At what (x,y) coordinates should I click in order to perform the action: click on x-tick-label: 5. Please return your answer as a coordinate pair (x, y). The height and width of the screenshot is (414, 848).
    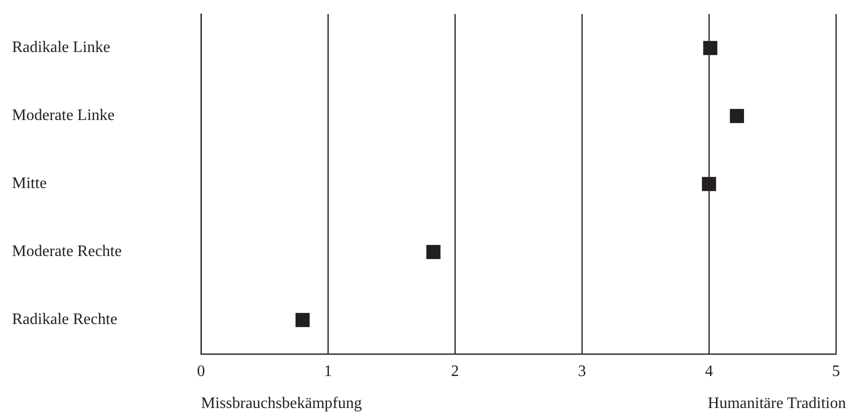
    Looking at the image, I should click on (836, 371).